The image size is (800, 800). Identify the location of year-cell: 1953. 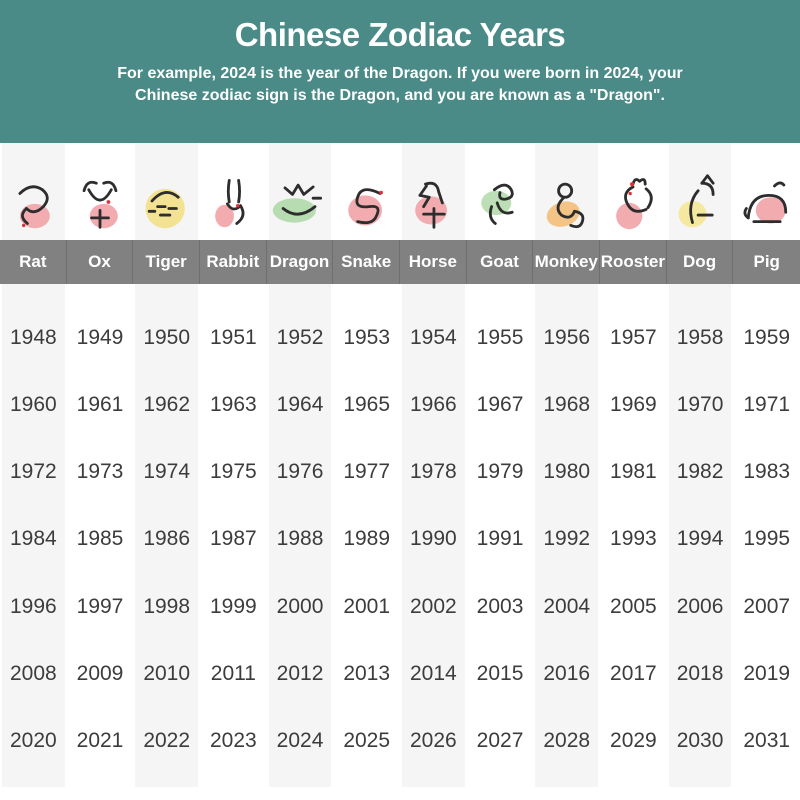
(367, 337).